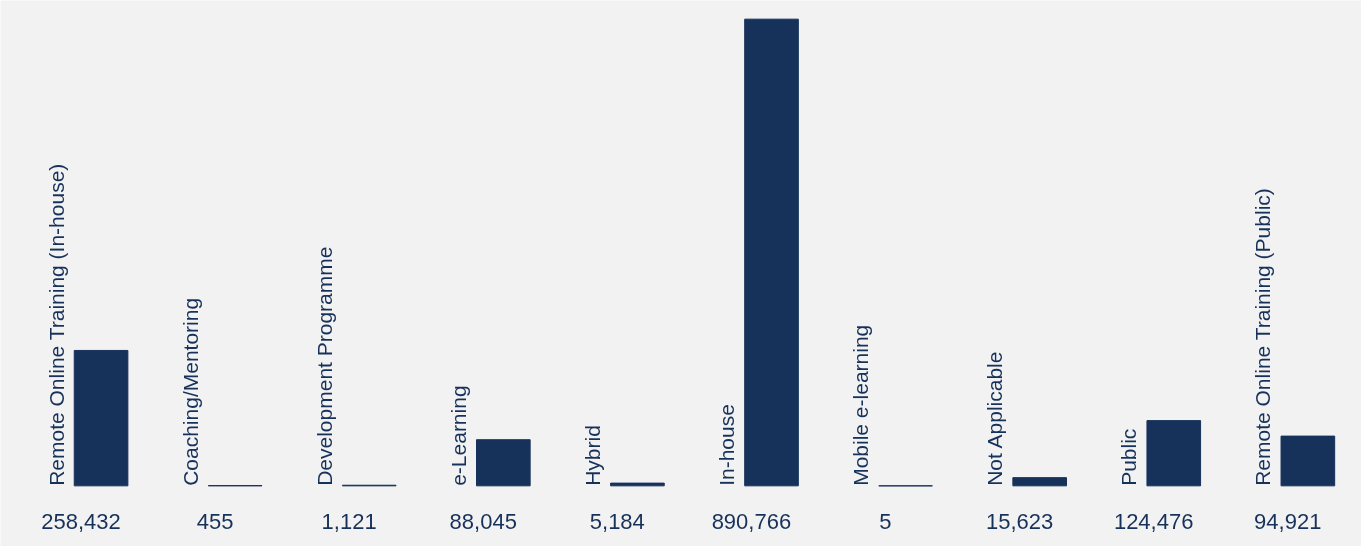 The width and height of the screenshot is (1361, 546). I want to click on x-tick-label: e-Learning, so click(458, 435).